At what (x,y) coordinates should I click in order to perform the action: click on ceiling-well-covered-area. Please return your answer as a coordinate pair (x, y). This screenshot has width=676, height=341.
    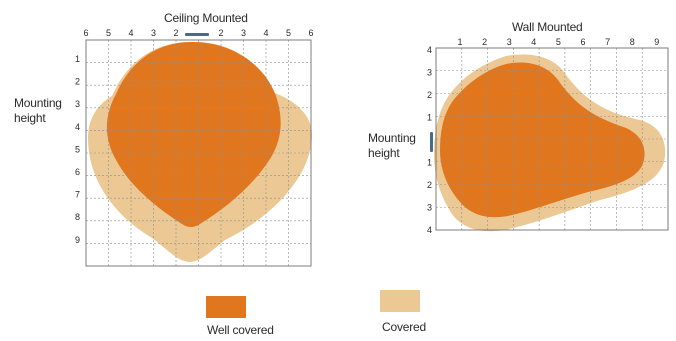
    Looking at the image, I should click on (193, 134).